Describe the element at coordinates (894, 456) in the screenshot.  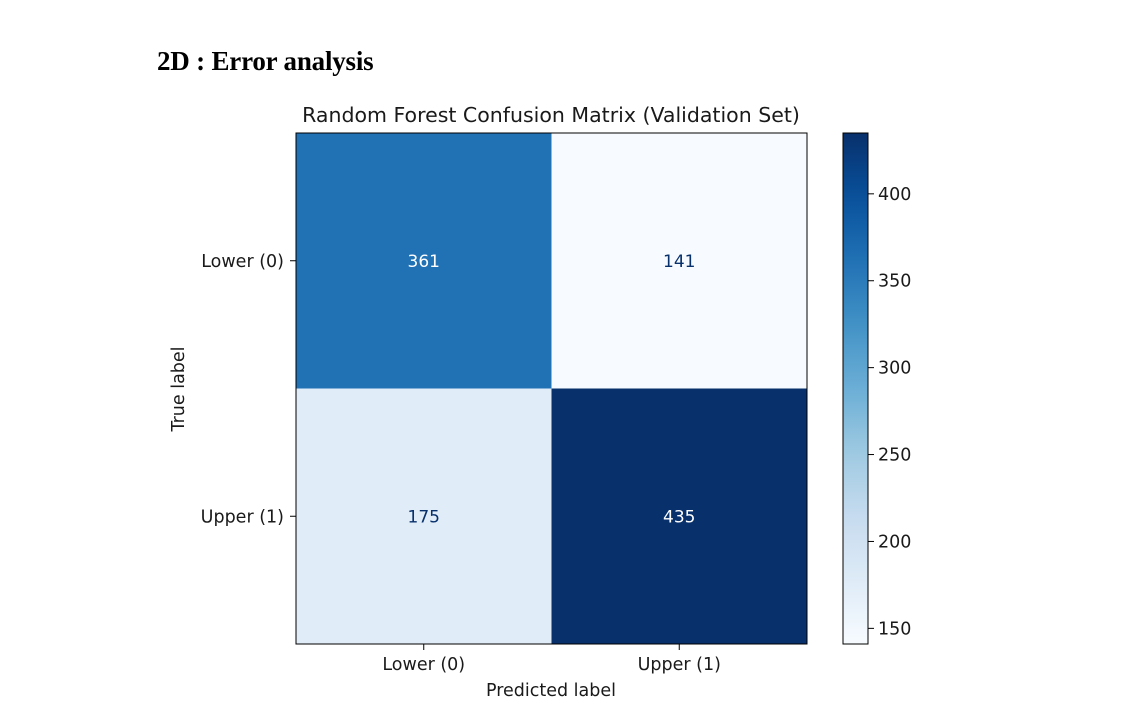
I see `colorbar-tick-label: 250` at that location.